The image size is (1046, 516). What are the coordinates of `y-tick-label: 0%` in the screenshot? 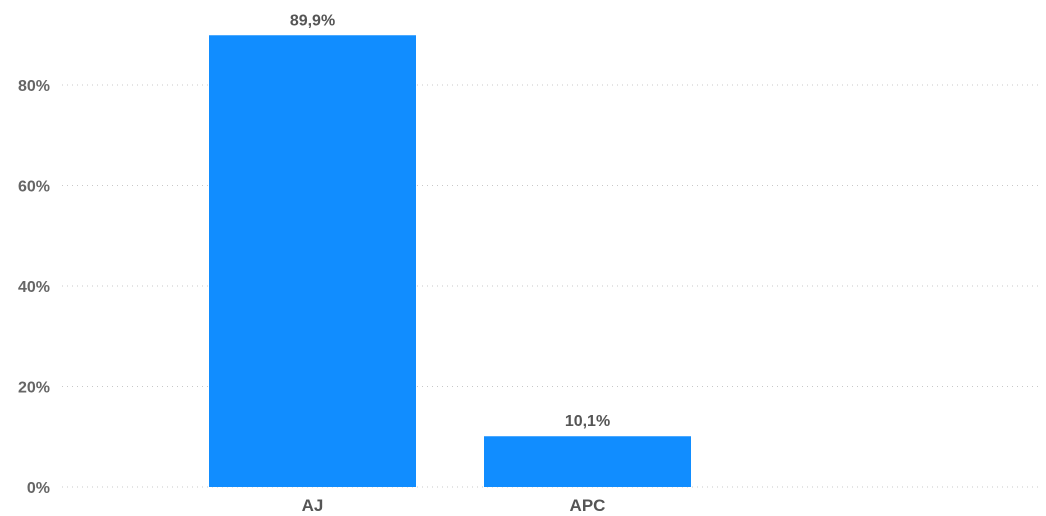 It's located at (38, 488).